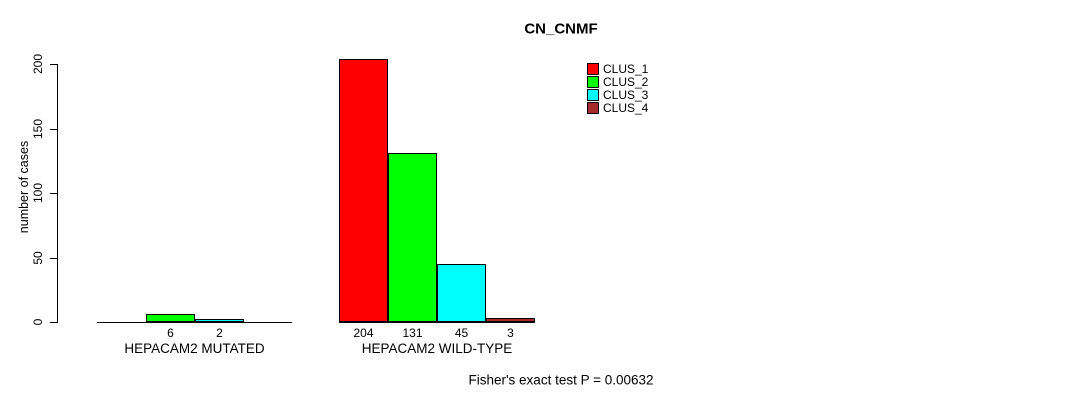 This screenshot has height=400, width=1090. What do you see at coordinates (219, 333) in the screenshot?
I see `bar-value-label: 2` at bounding box center [219, 333].